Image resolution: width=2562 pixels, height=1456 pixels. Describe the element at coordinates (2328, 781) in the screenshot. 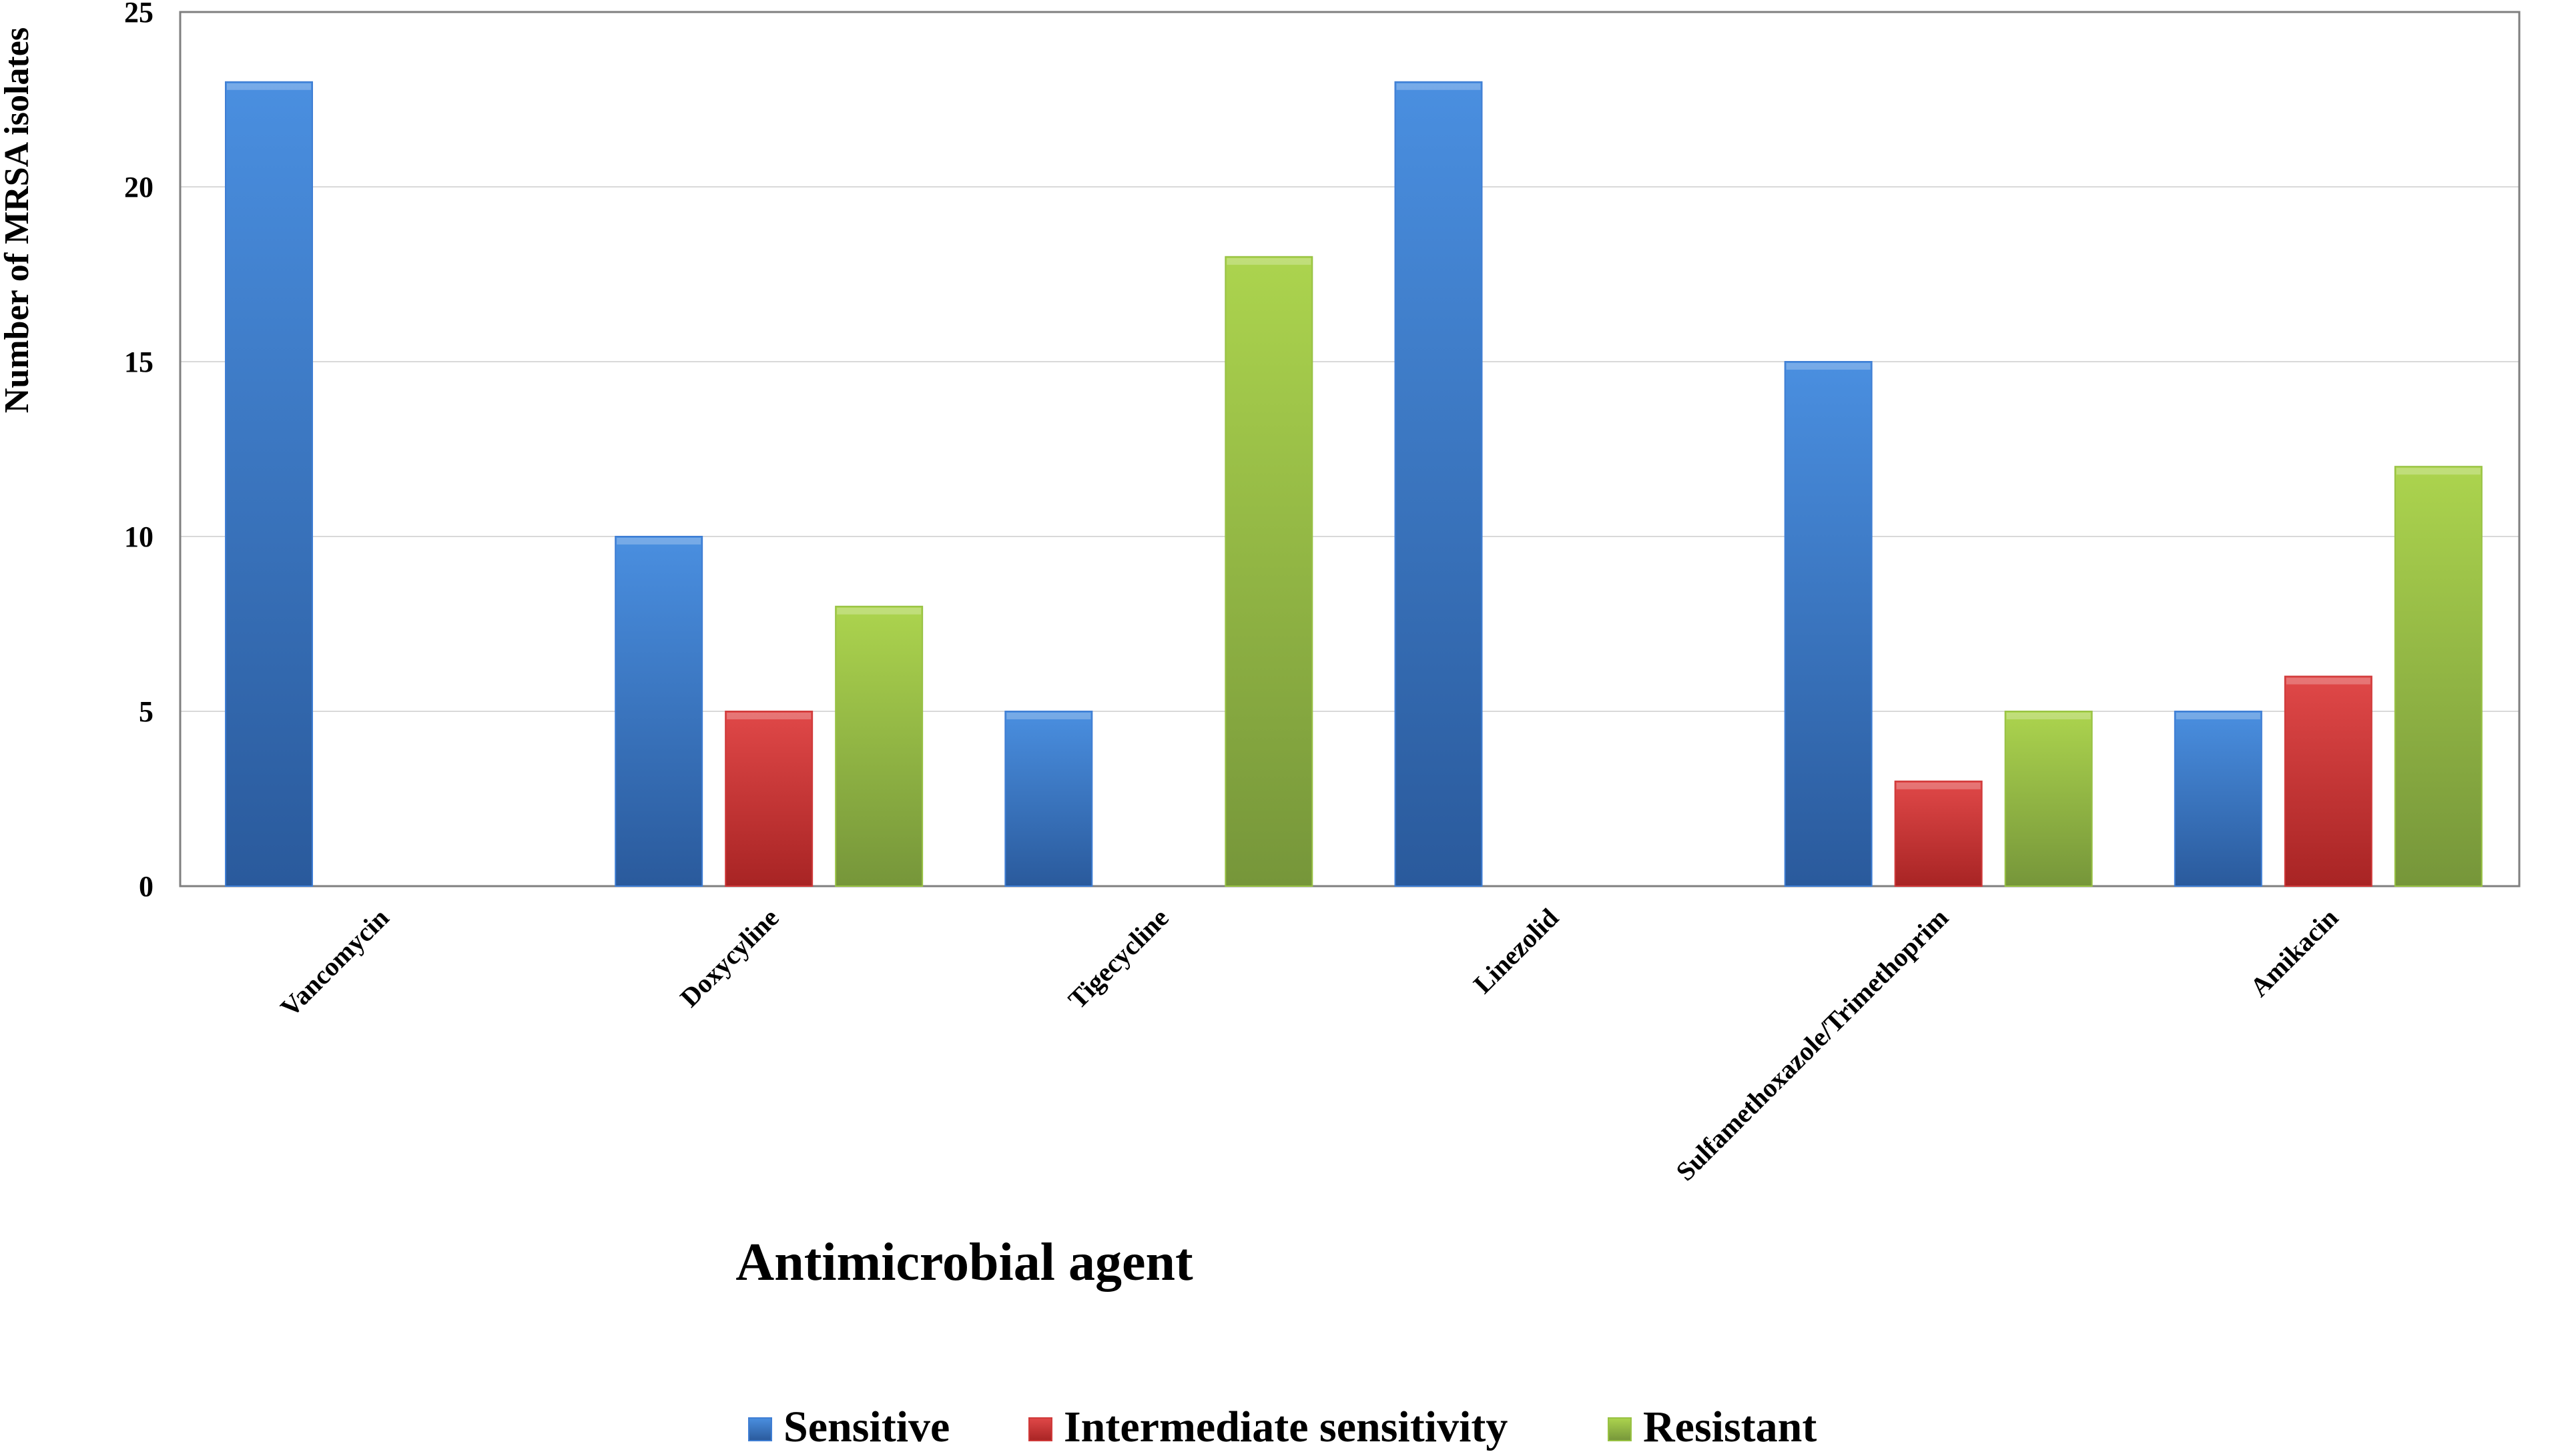

I see `bar-intermediate-sensitivity-amikacin` at that location.